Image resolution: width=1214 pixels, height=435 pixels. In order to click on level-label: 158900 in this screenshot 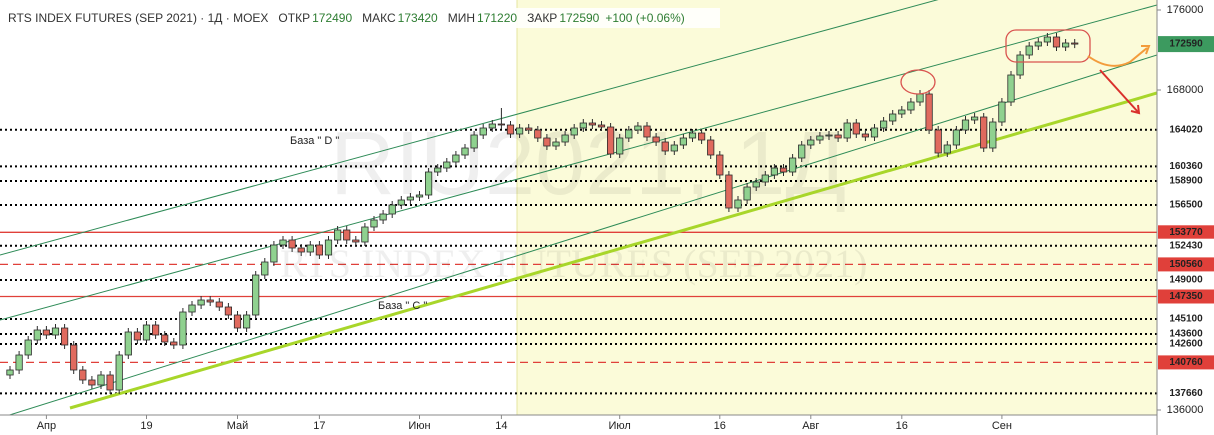, I will do `click(1186, 181)`.